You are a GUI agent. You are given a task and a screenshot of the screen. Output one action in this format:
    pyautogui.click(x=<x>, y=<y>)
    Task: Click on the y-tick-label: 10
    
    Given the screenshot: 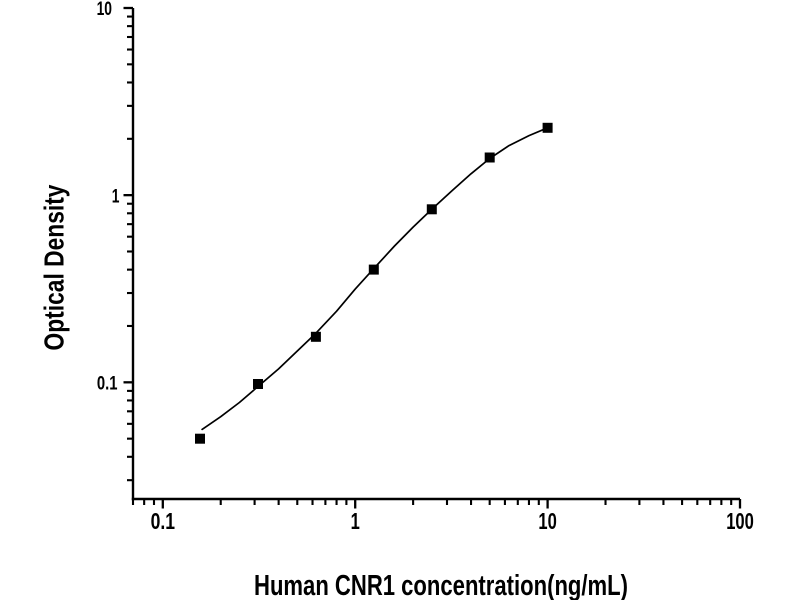 What is the action you would take?
    pyautogui.click(x=104, y=10)
    